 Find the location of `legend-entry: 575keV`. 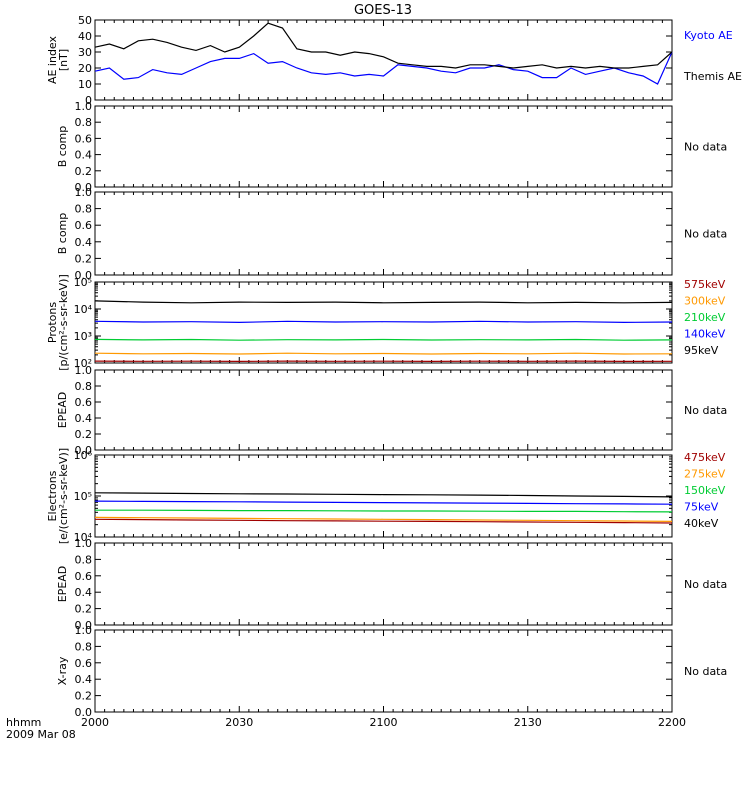

legend-entry: 575keV is located at coordinates (705, 284).